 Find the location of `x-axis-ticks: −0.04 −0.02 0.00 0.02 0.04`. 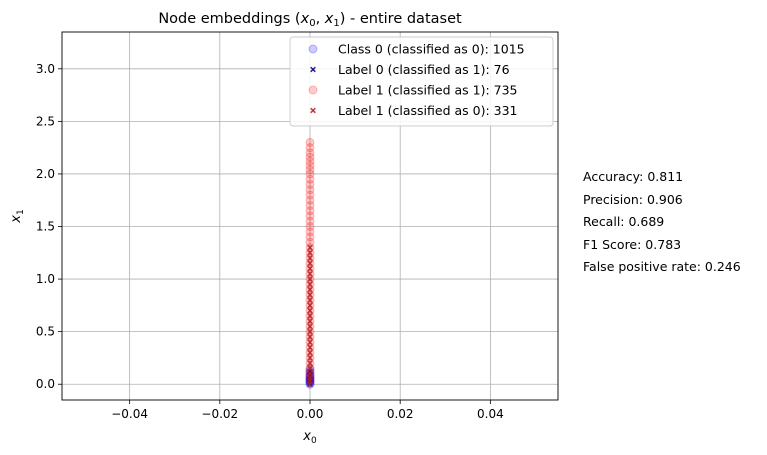

x-axis-ticks: −0.04 −0.02 0.00 0.02 0.04 is located at coordinates (307, 410).